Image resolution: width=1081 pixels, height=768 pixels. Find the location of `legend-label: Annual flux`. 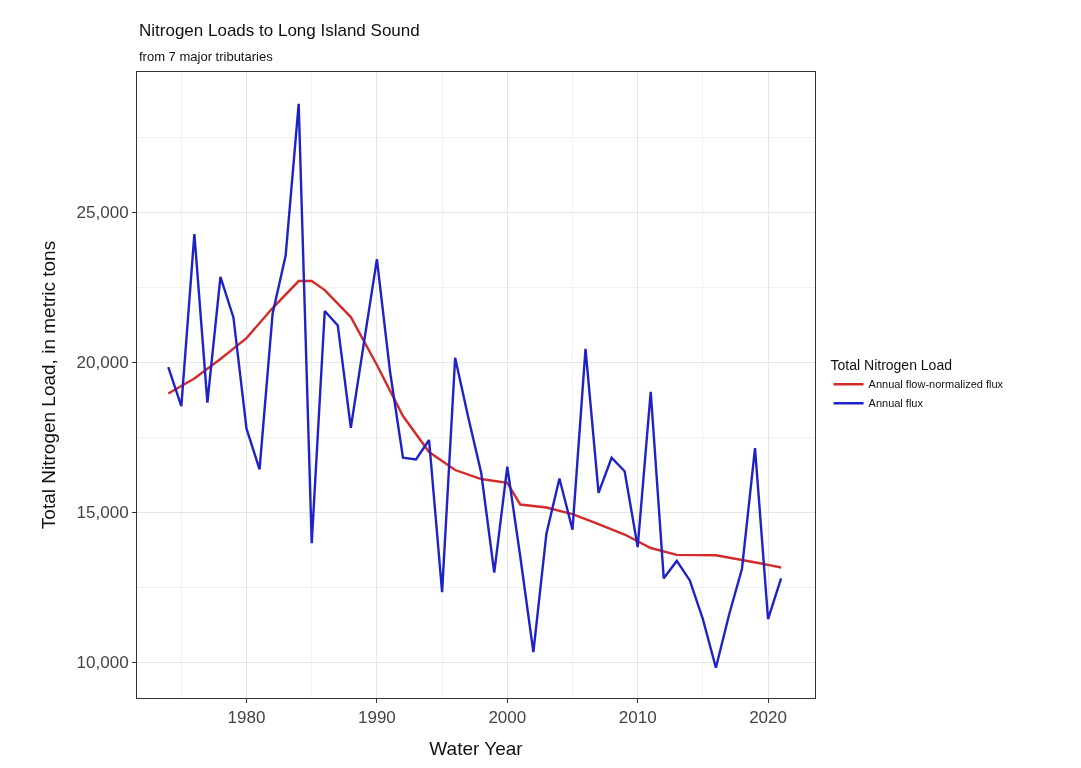

legend-label: Annual flux is located at coordinates (896, 403).